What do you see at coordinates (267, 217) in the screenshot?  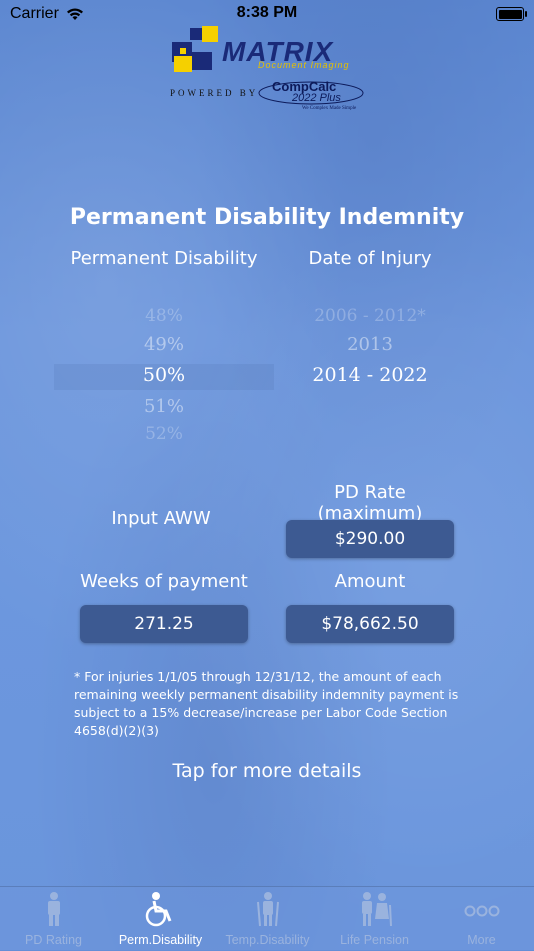 I see `page-title: Permanent Disability Indemnity` at bounding box center [267, 217].